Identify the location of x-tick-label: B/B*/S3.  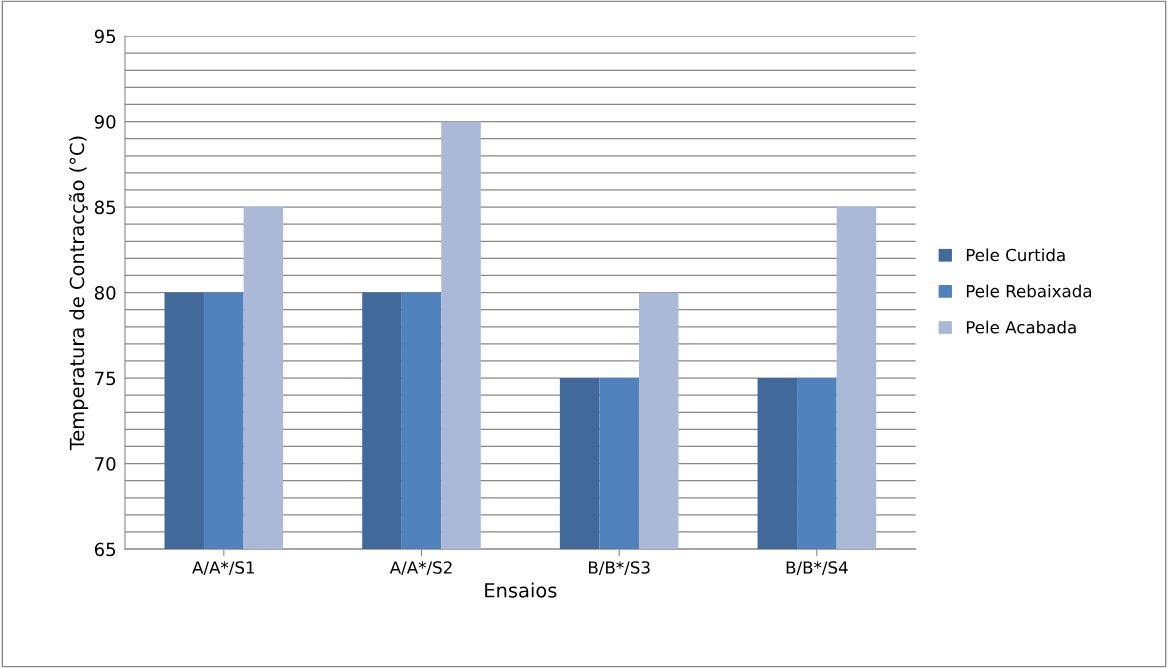
(619, 568).